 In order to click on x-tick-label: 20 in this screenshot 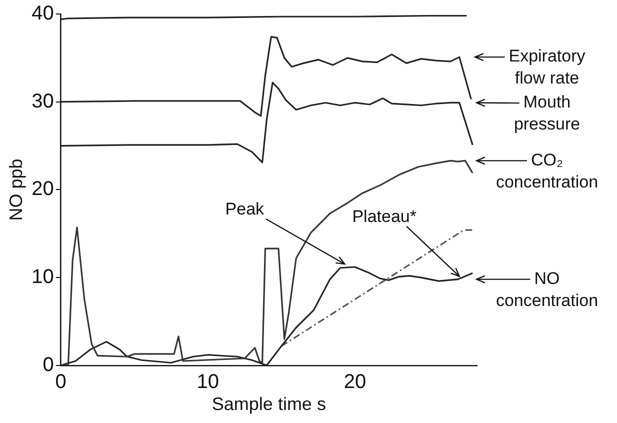, I will do `click(355, 381)`.